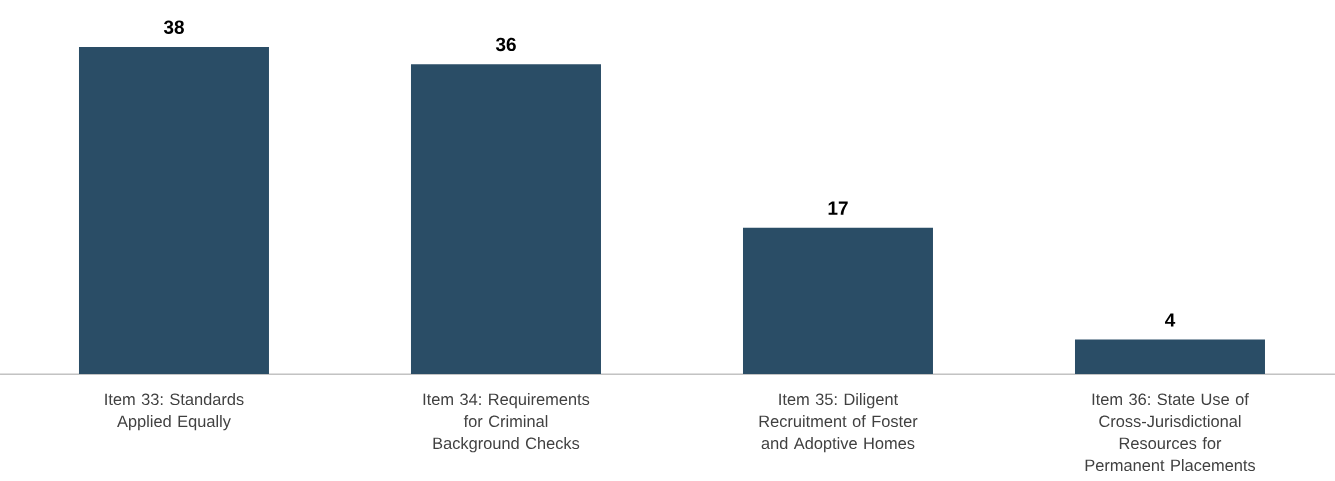  What do you see at coordinates (1170, 320) in the screenshot?
I see `data-label: 4` at bounding box center [1170, 320].